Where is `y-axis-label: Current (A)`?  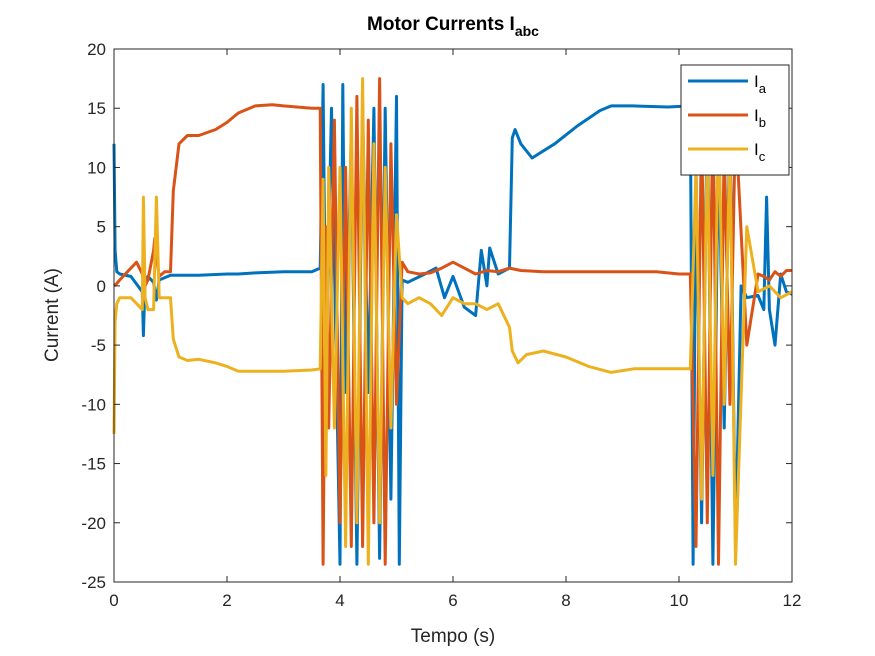
y-axis-label: Current (A) is located at coordinates (52, 315).